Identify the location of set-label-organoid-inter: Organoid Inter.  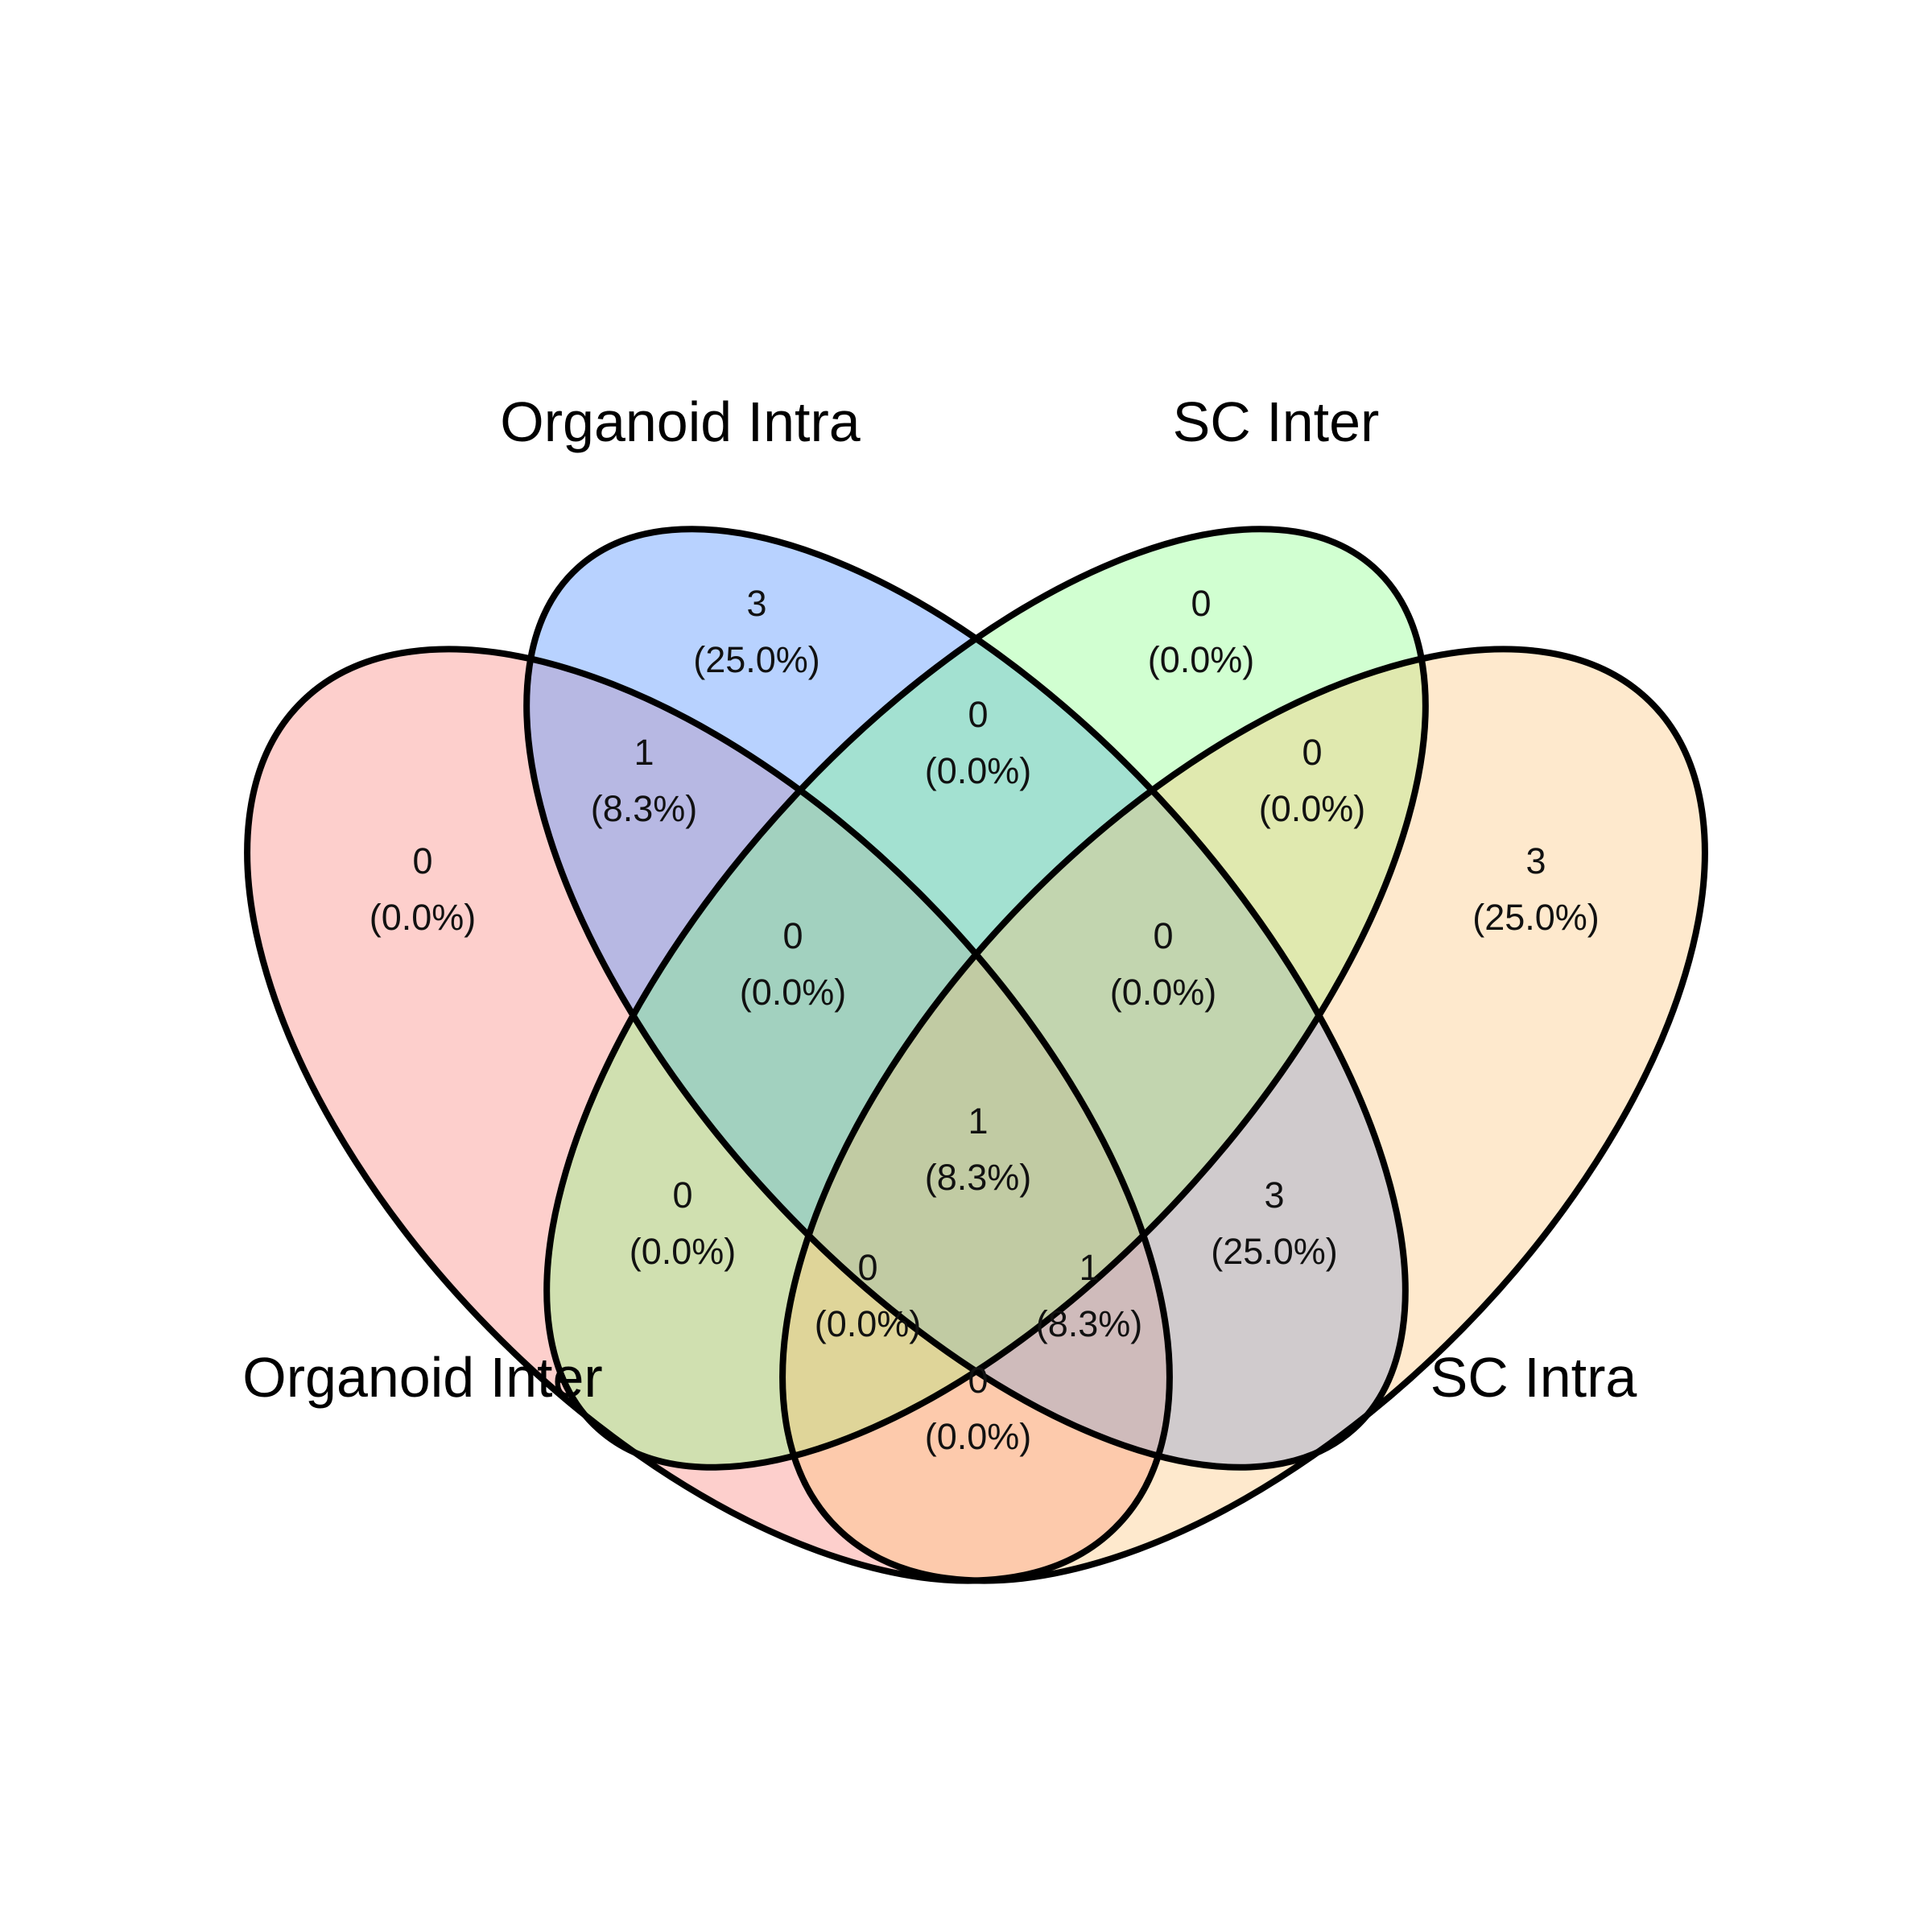
(422, 1377).